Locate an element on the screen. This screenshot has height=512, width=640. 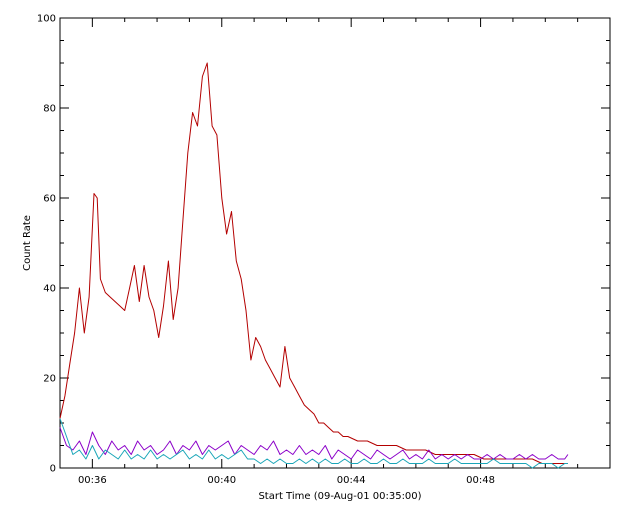
y-axis-title: Count Rate is located at coordinates (27, 243).